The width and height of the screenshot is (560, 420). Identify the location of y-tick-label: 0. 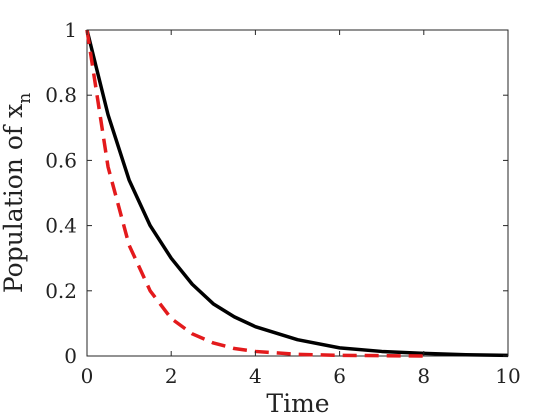
(70, 356).